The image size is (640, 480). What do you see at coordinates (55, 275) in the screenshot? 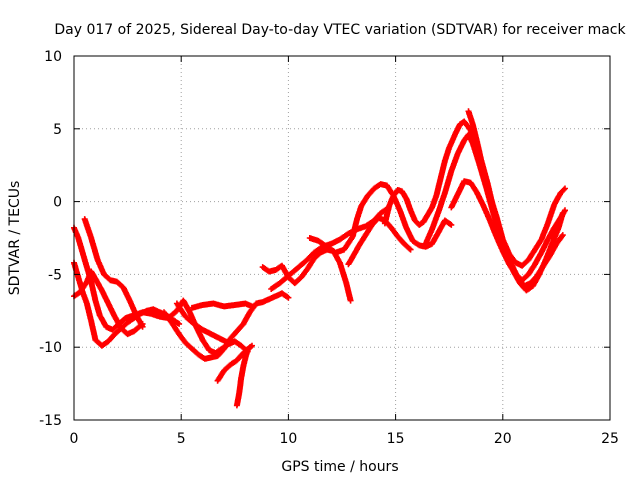
I see `y-tick-label: -5` at bounding box center [55, 275].